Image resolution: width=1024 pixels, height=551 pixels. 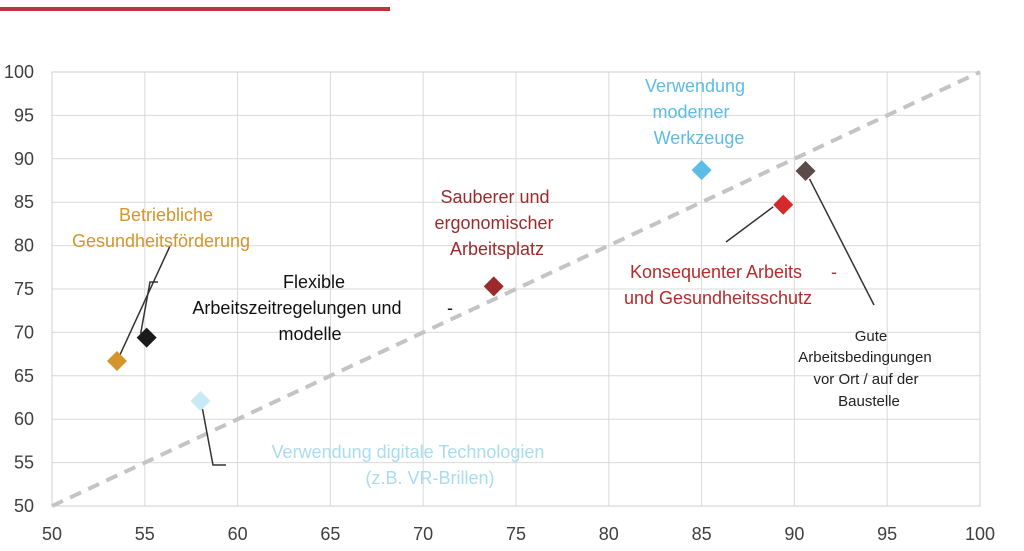 I want to click on data-point-konsequenter, so click(x=783, y=204).